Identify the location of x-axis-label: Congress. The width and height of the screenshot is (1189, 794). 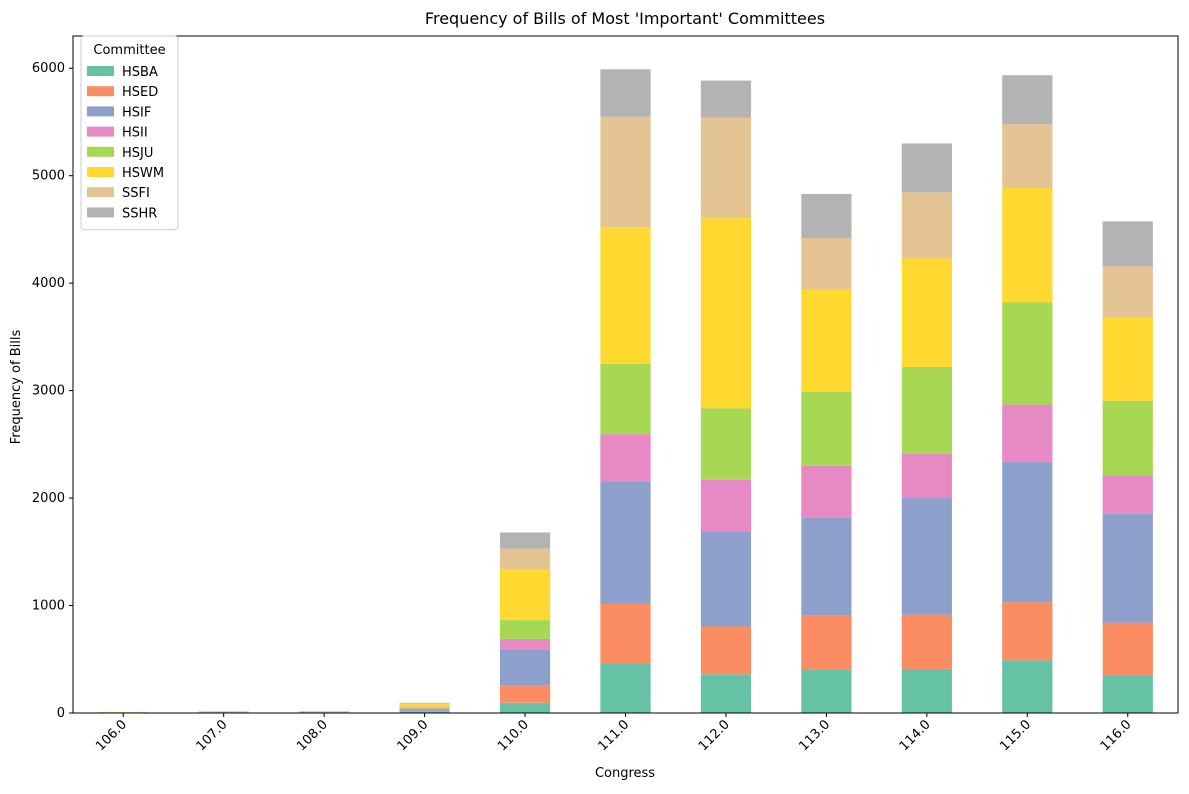
(625, 773).